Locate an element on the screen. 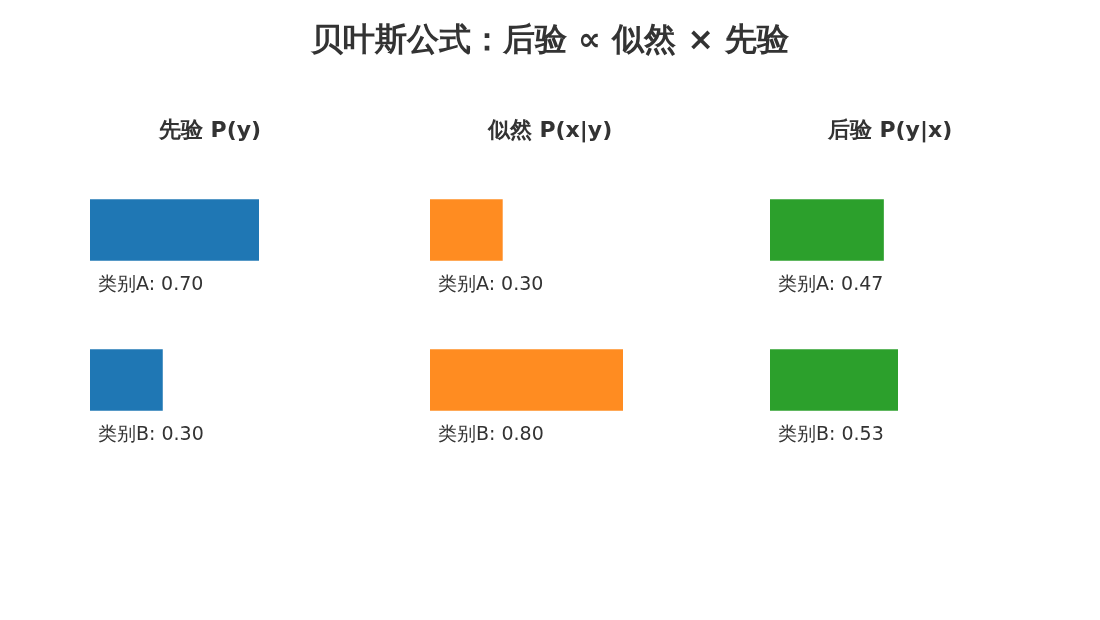 The image size is (1100, 620). chart-title: 似然 P(x|y) is located at coordinates (550, 130).